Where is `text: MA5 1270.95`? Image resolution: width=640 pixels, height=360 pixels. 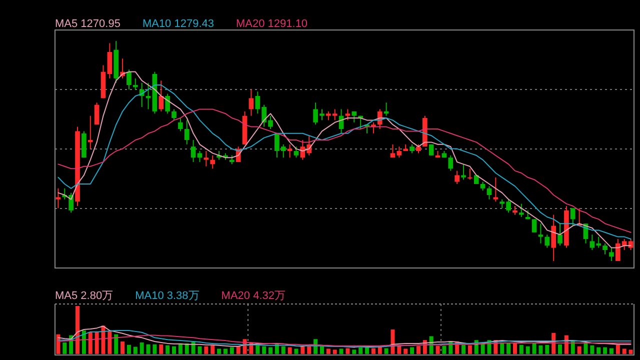
text: MA5 1270.95 is located at coordinates (87, 24).